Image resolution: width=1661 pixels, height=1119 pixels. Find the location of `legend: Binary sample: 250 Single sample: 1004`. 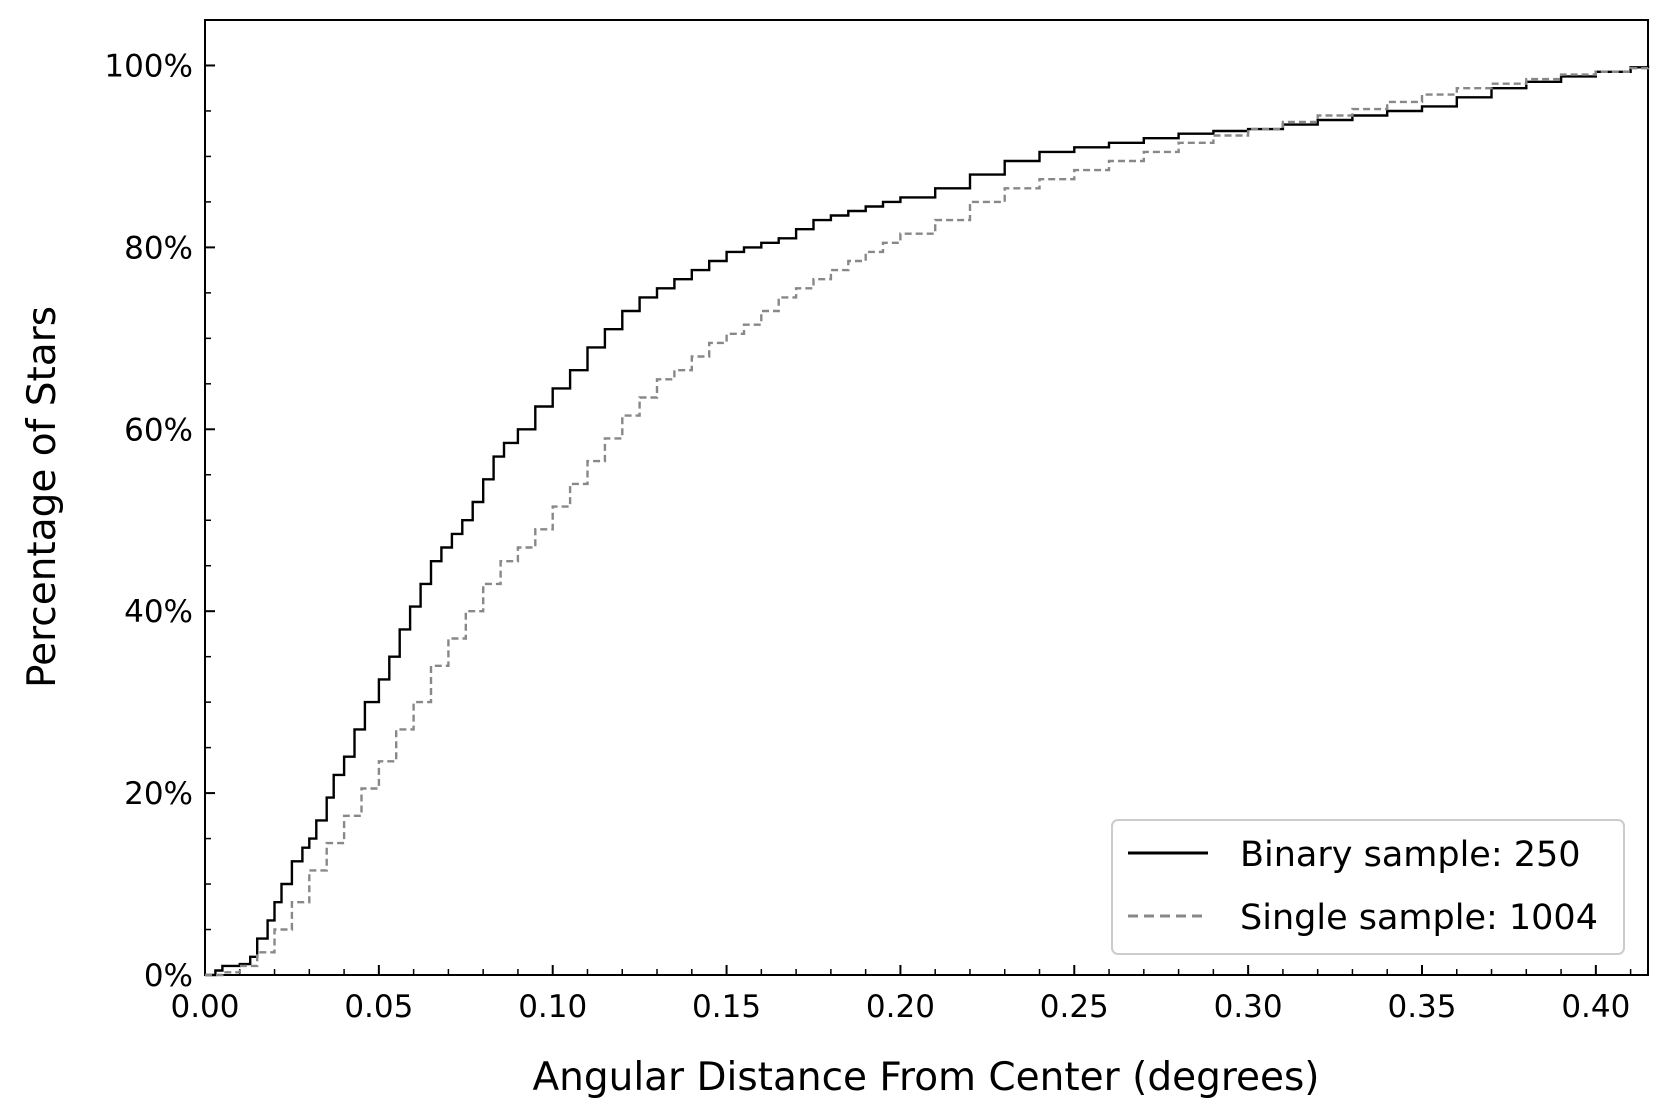

legend: Binary sample: 250 Single sample: 1004 is located at coordinates (1368, 887).